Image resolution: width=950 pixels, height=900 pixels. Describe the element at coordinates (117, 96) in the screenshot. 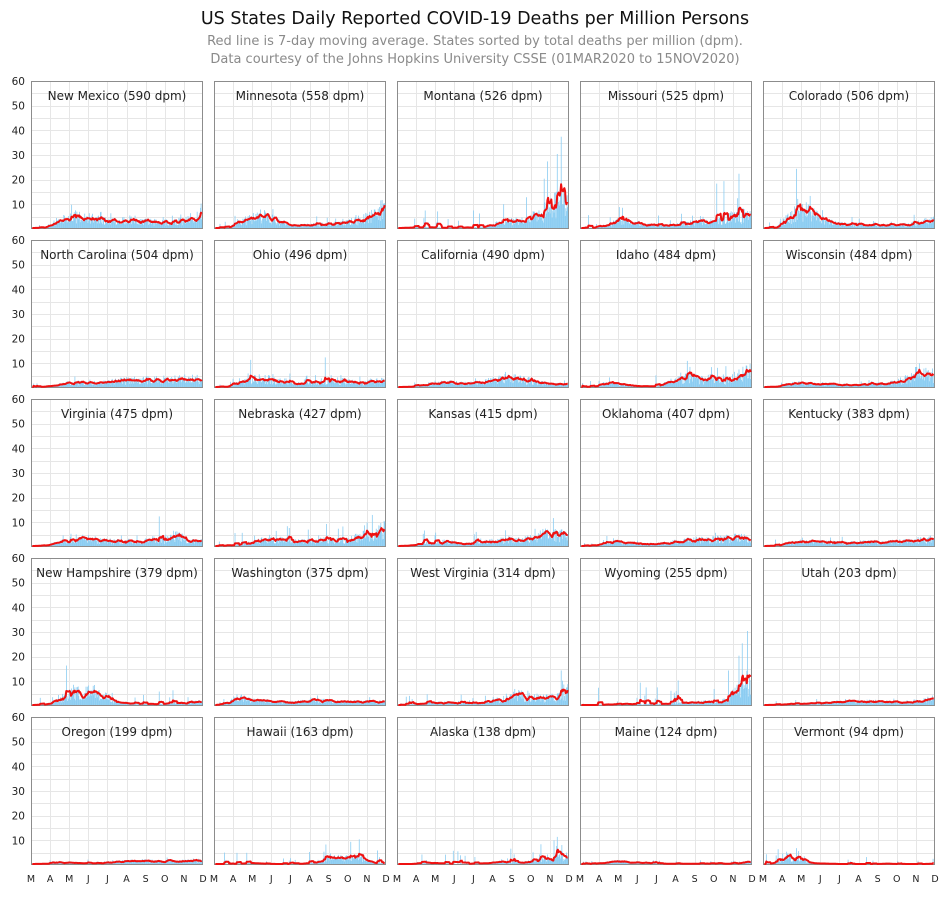

I see `state-label: New Mexico (590 dpm)` at that location.